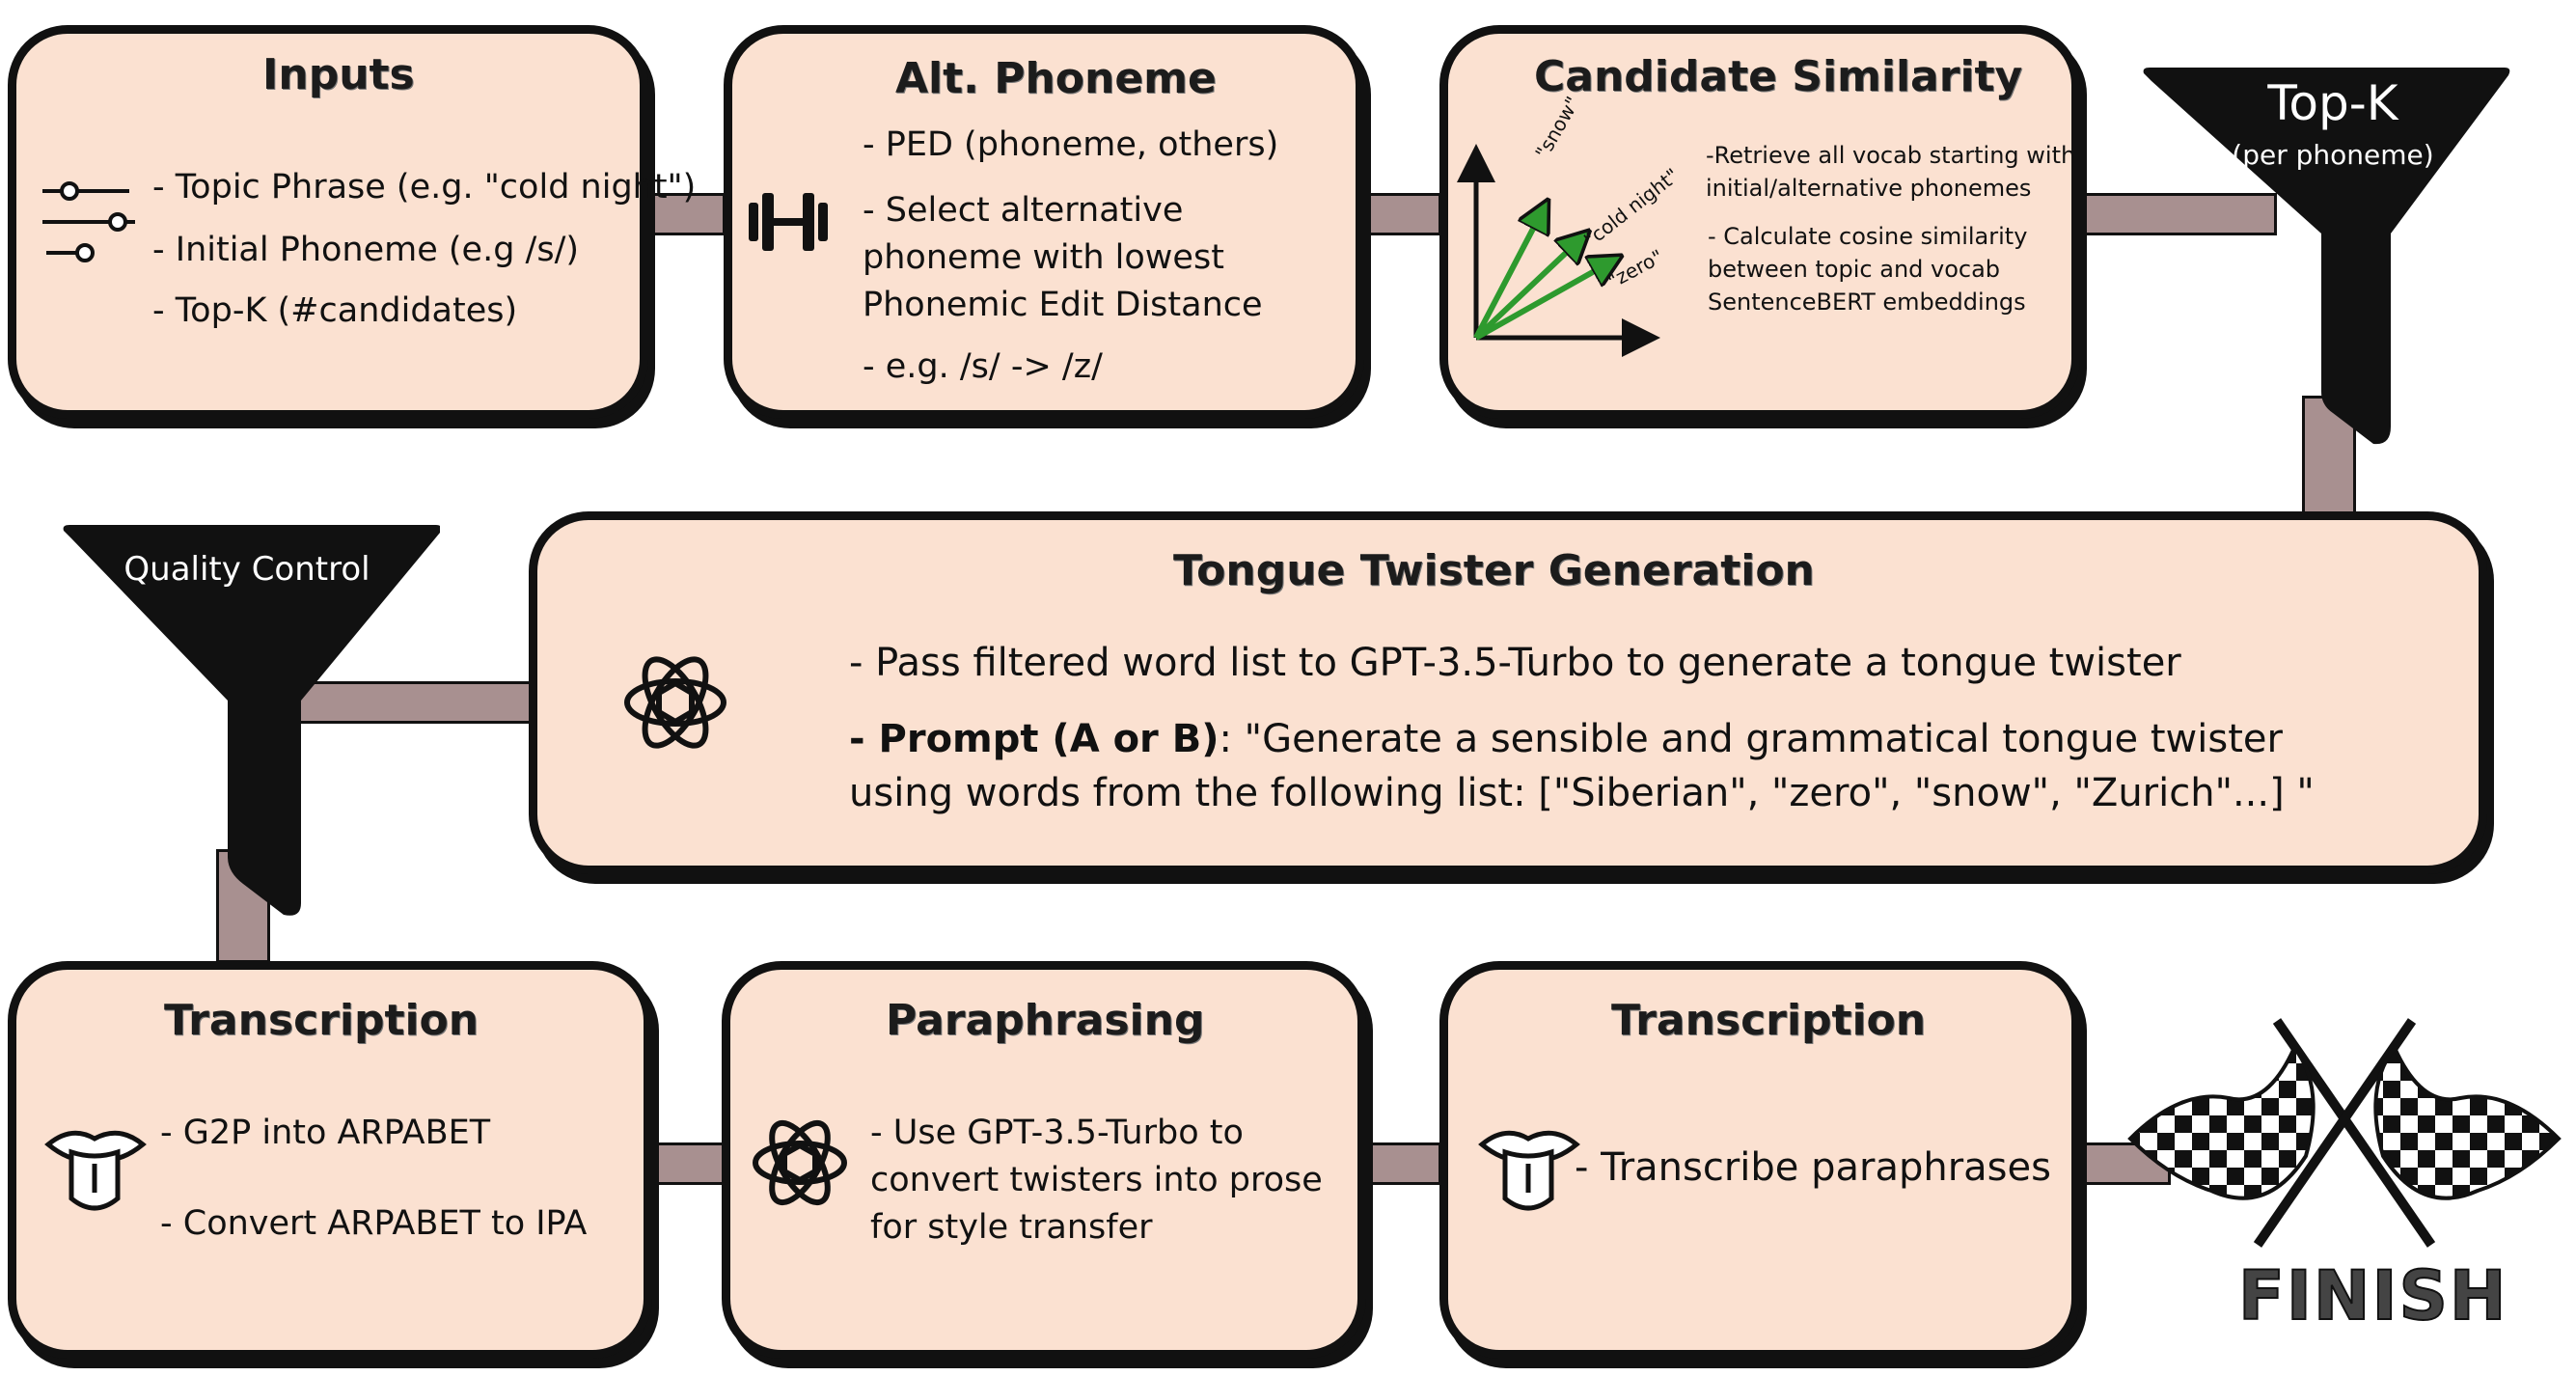 This screenshot has width=2576, height=1376. I want to click on similarity-item-retrieve-1: -Retrieve all vocab starting with, so click(1891, 155).